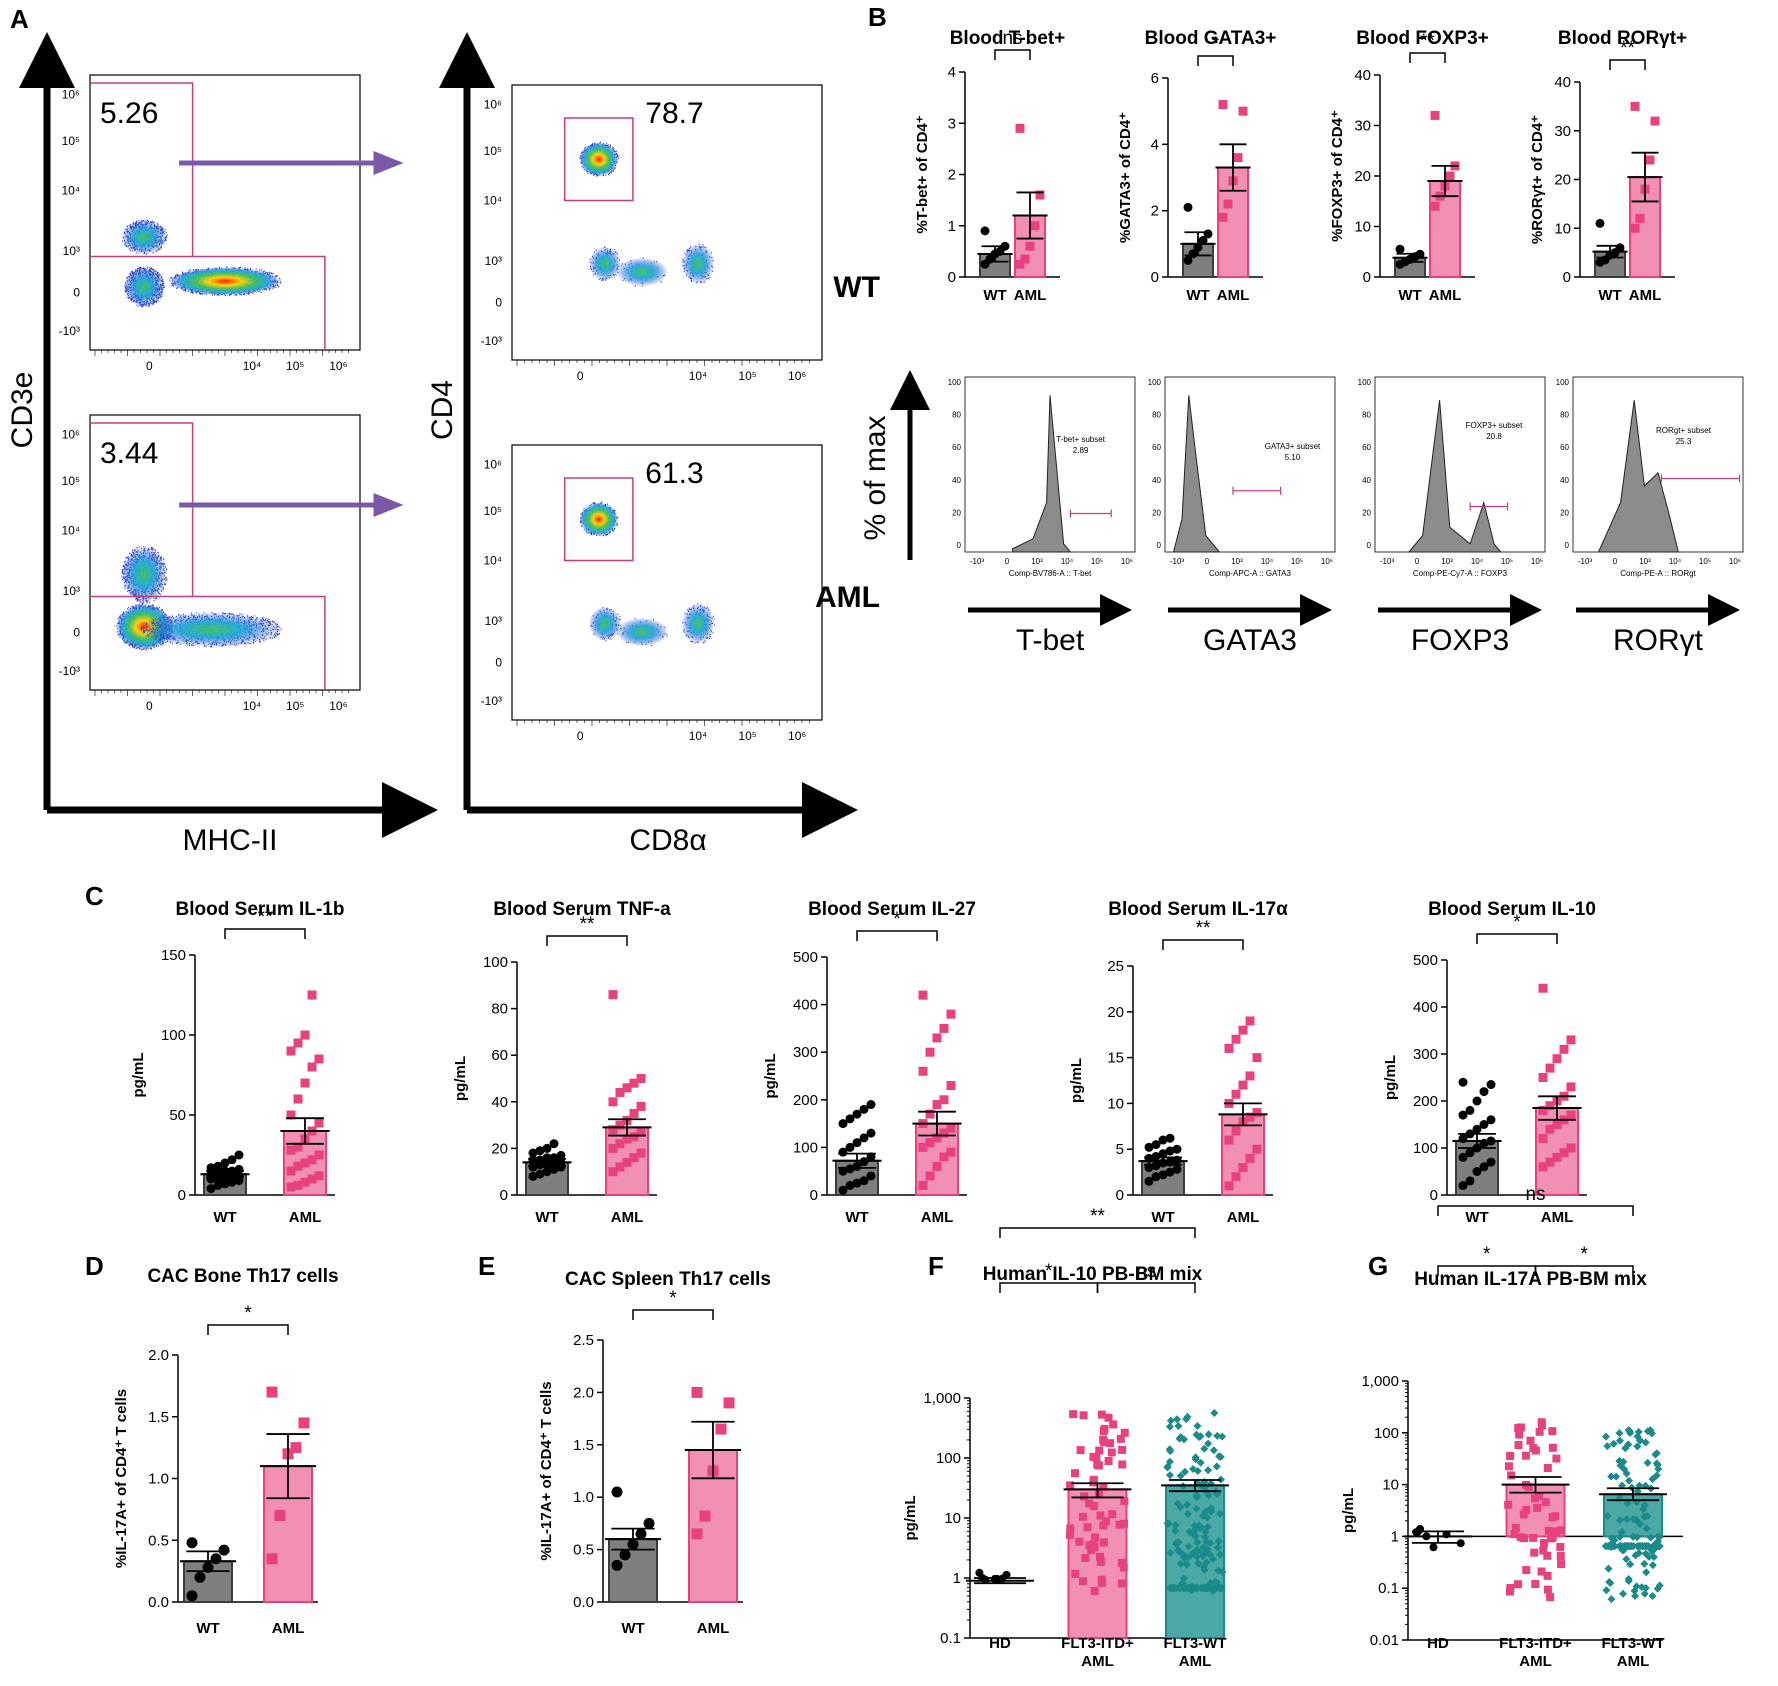  Describe the element at coordinates (580, 376) in the screenshot. I see `x-tick: 0` at that location.